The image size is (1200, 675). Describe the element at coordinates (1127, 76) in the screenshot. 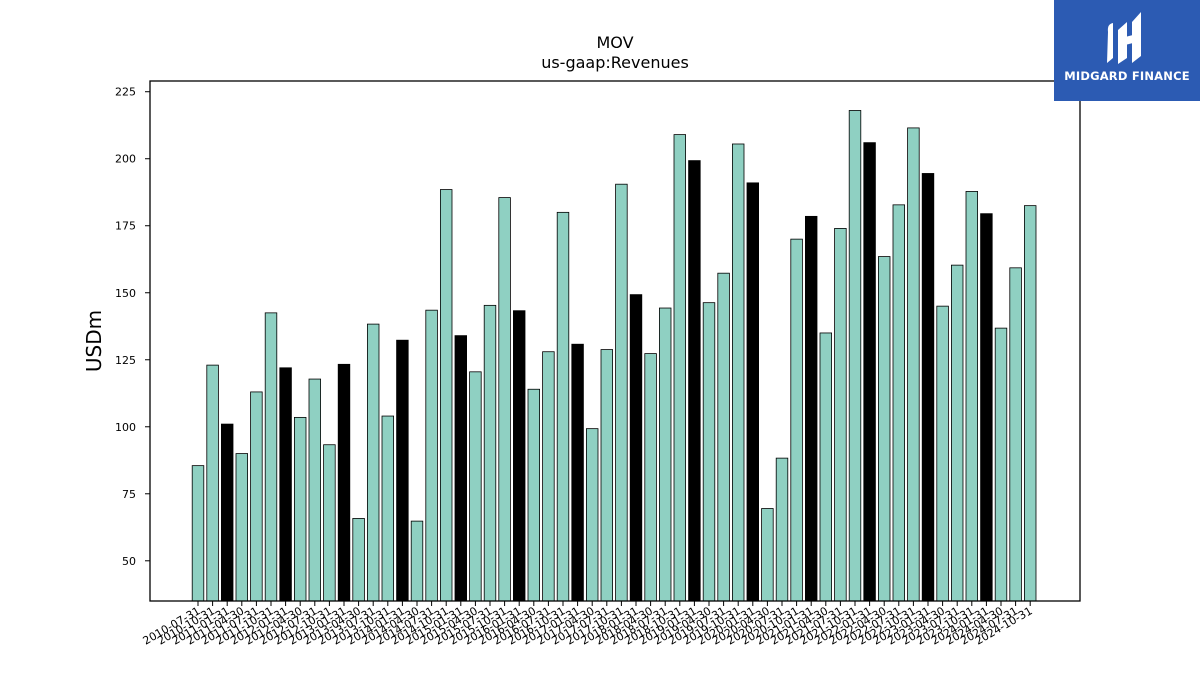

I see `brand-name: MIDGARD FINANCE` at that location.